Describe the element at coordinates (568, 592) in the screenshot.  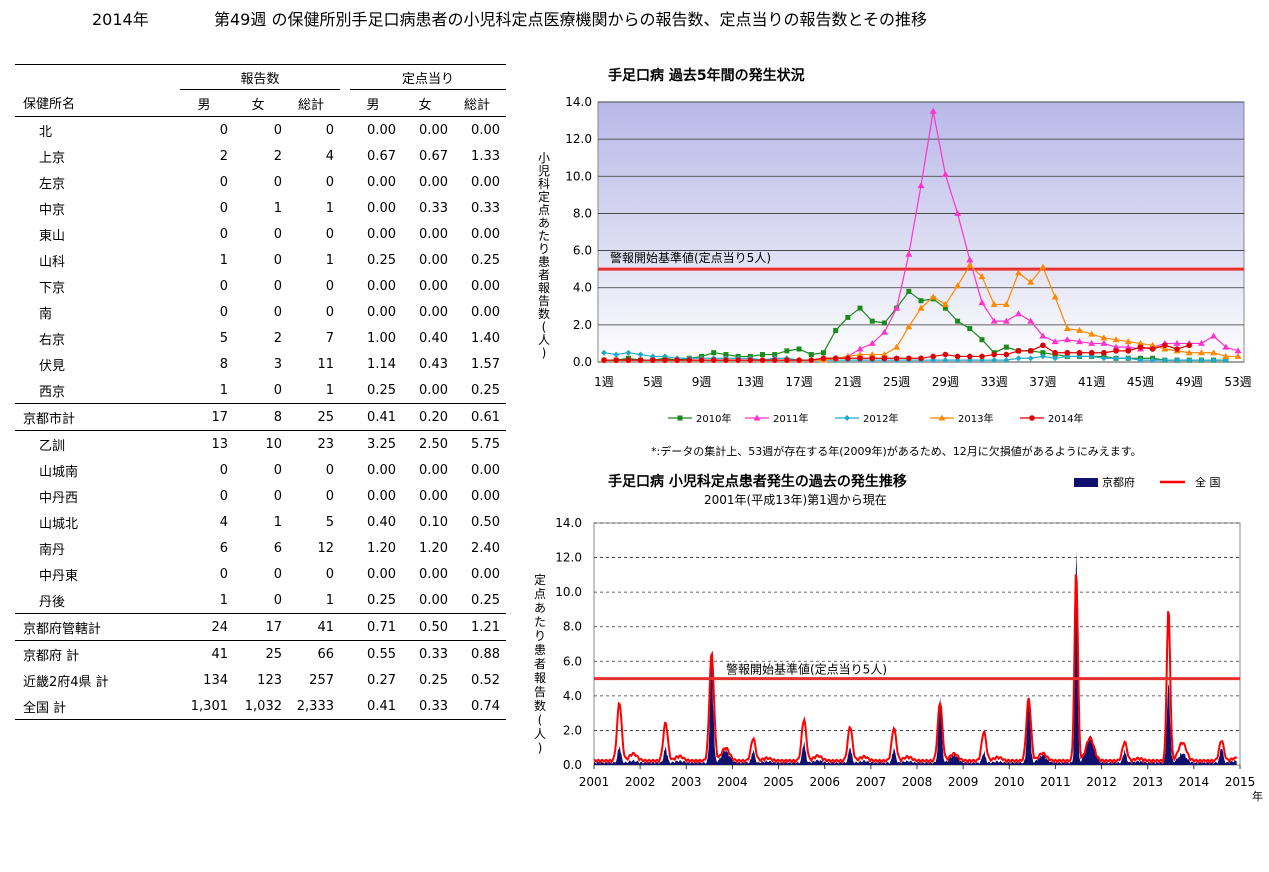
I see `y-tick-label: 10.0` at that location.